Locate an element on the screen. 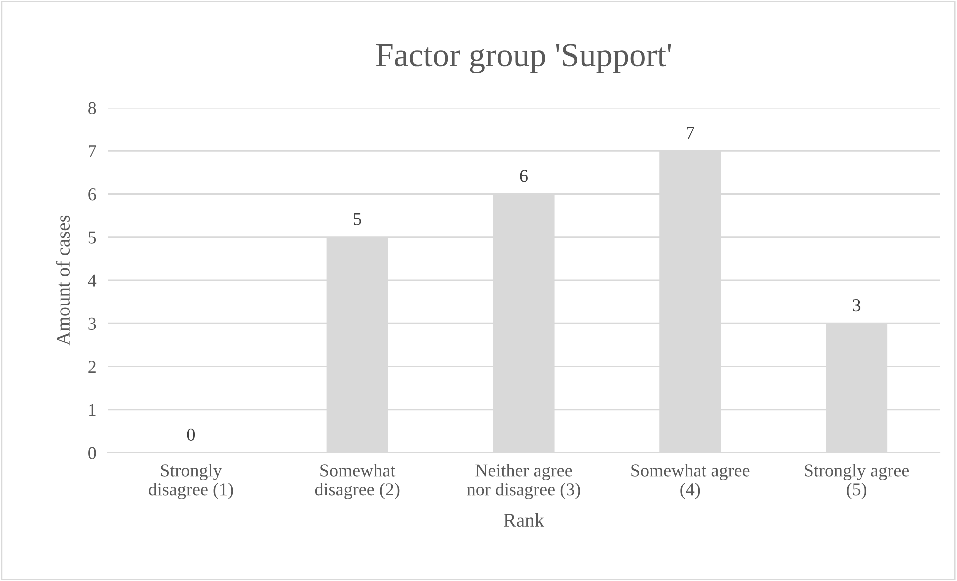 The image size is (957, 581). data-label: 0 is located at coordinates (191, 434).